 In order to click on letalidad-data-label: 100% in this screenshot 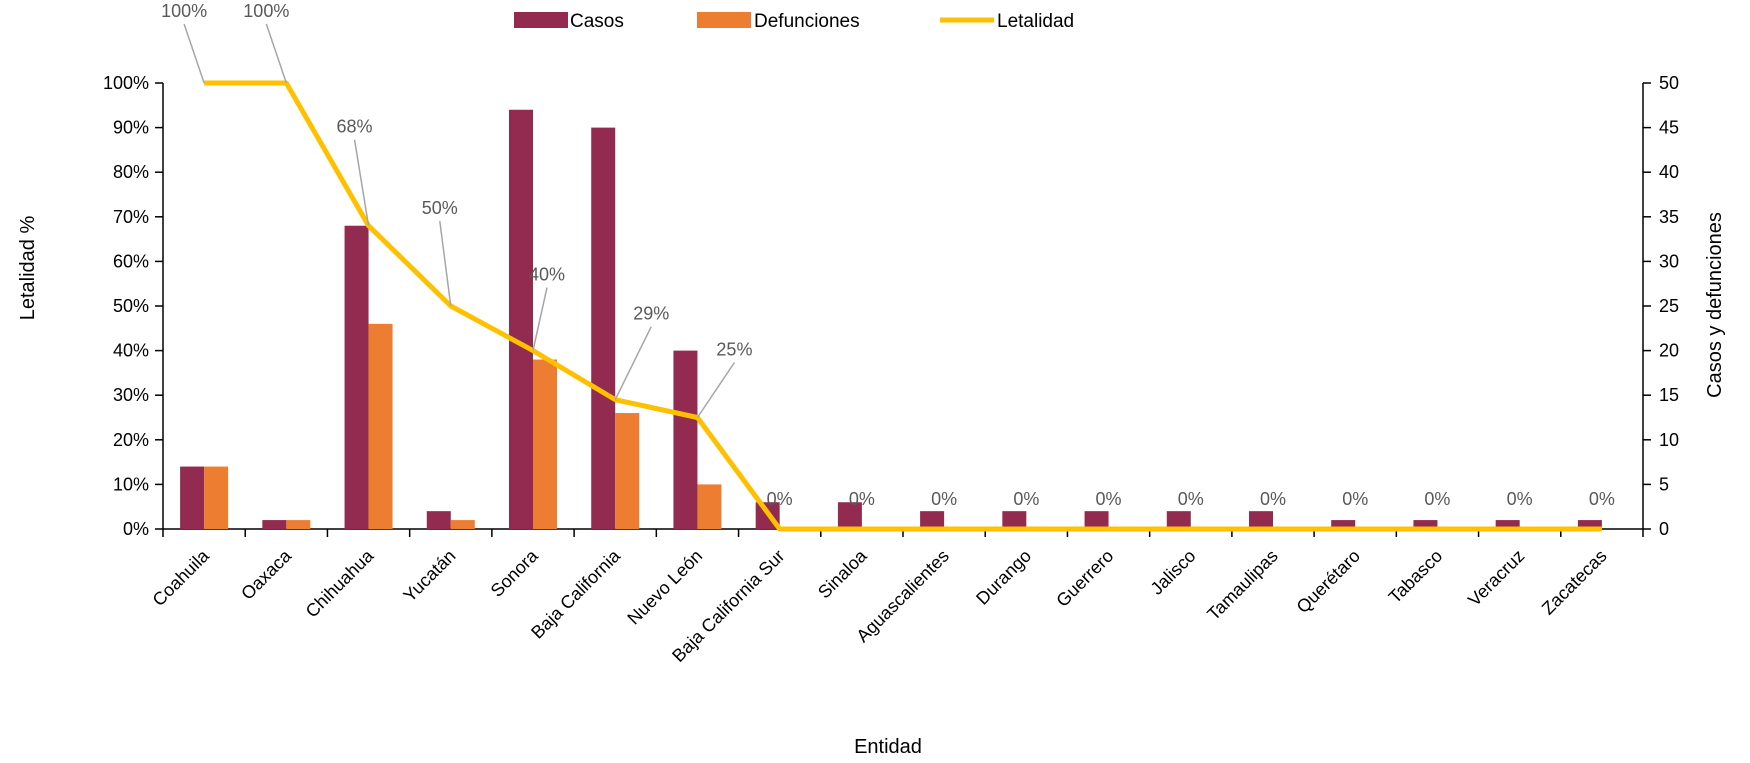, I will do `click(184, 11)`.